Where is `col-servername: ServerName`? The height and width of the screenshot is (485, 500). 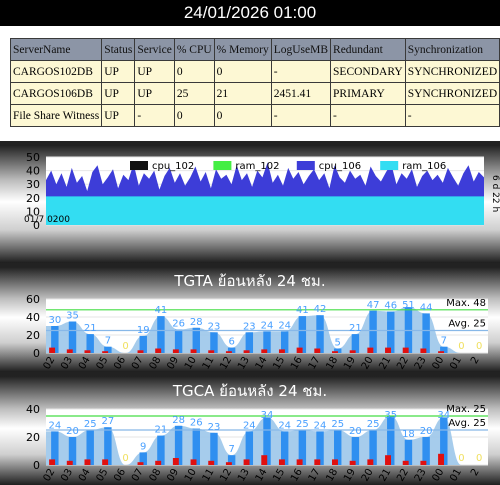 col-servername: ServerName is located at coordinates (56, 49).